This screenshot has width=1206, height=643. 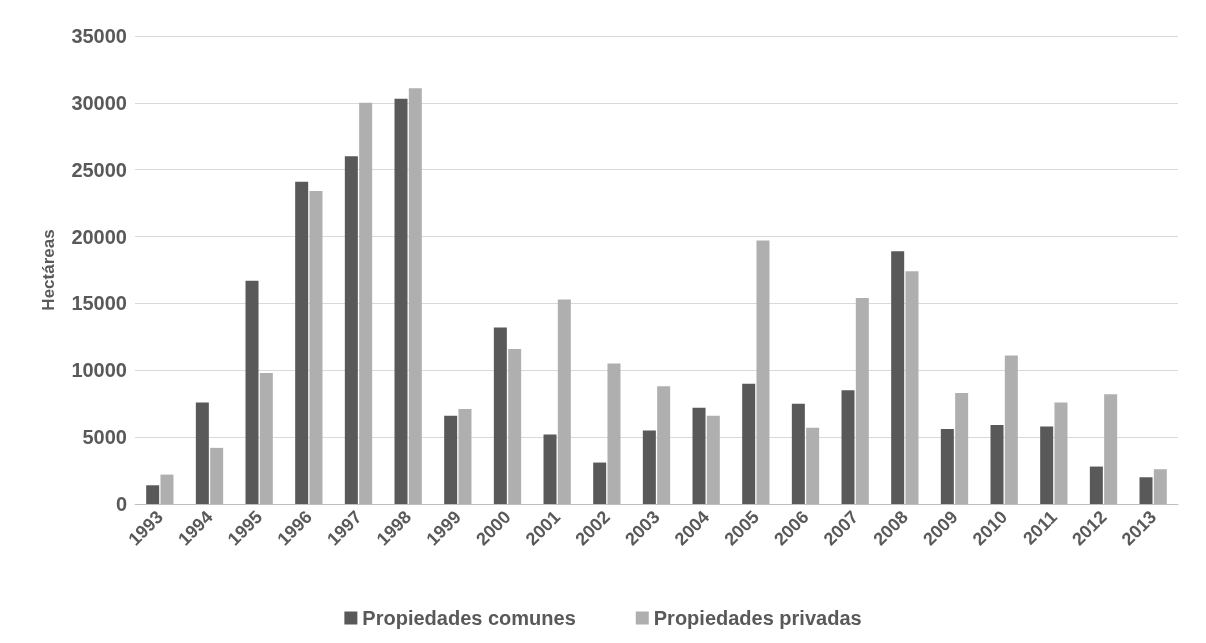 What do you see at coordinates (99, 102) in the screenshot?
I see `y-tick-label: 30000` at bounding box center [99, 102].